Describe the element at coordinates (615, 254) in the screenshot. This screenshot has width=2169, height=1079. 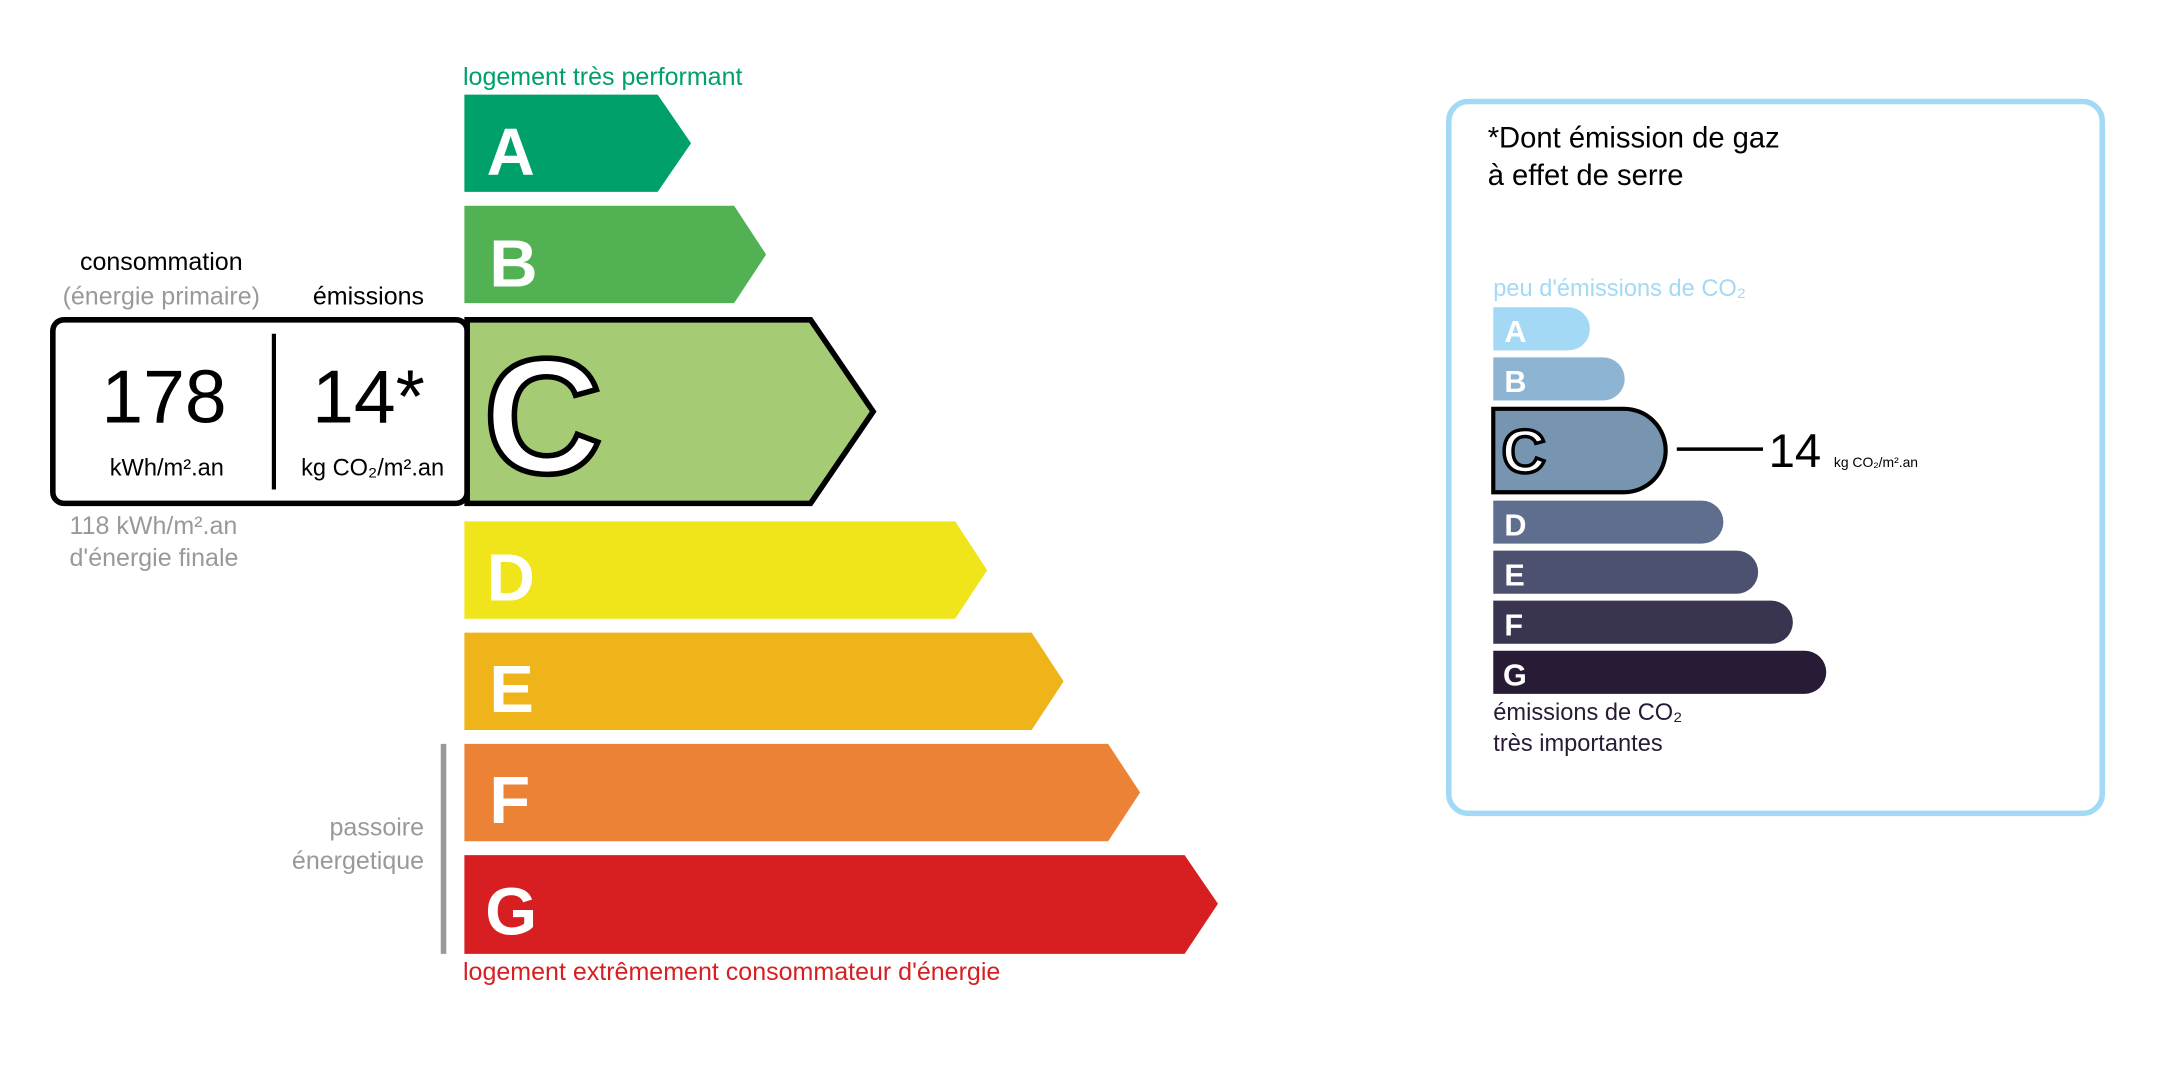
I see `energy-bar-b` at that location.